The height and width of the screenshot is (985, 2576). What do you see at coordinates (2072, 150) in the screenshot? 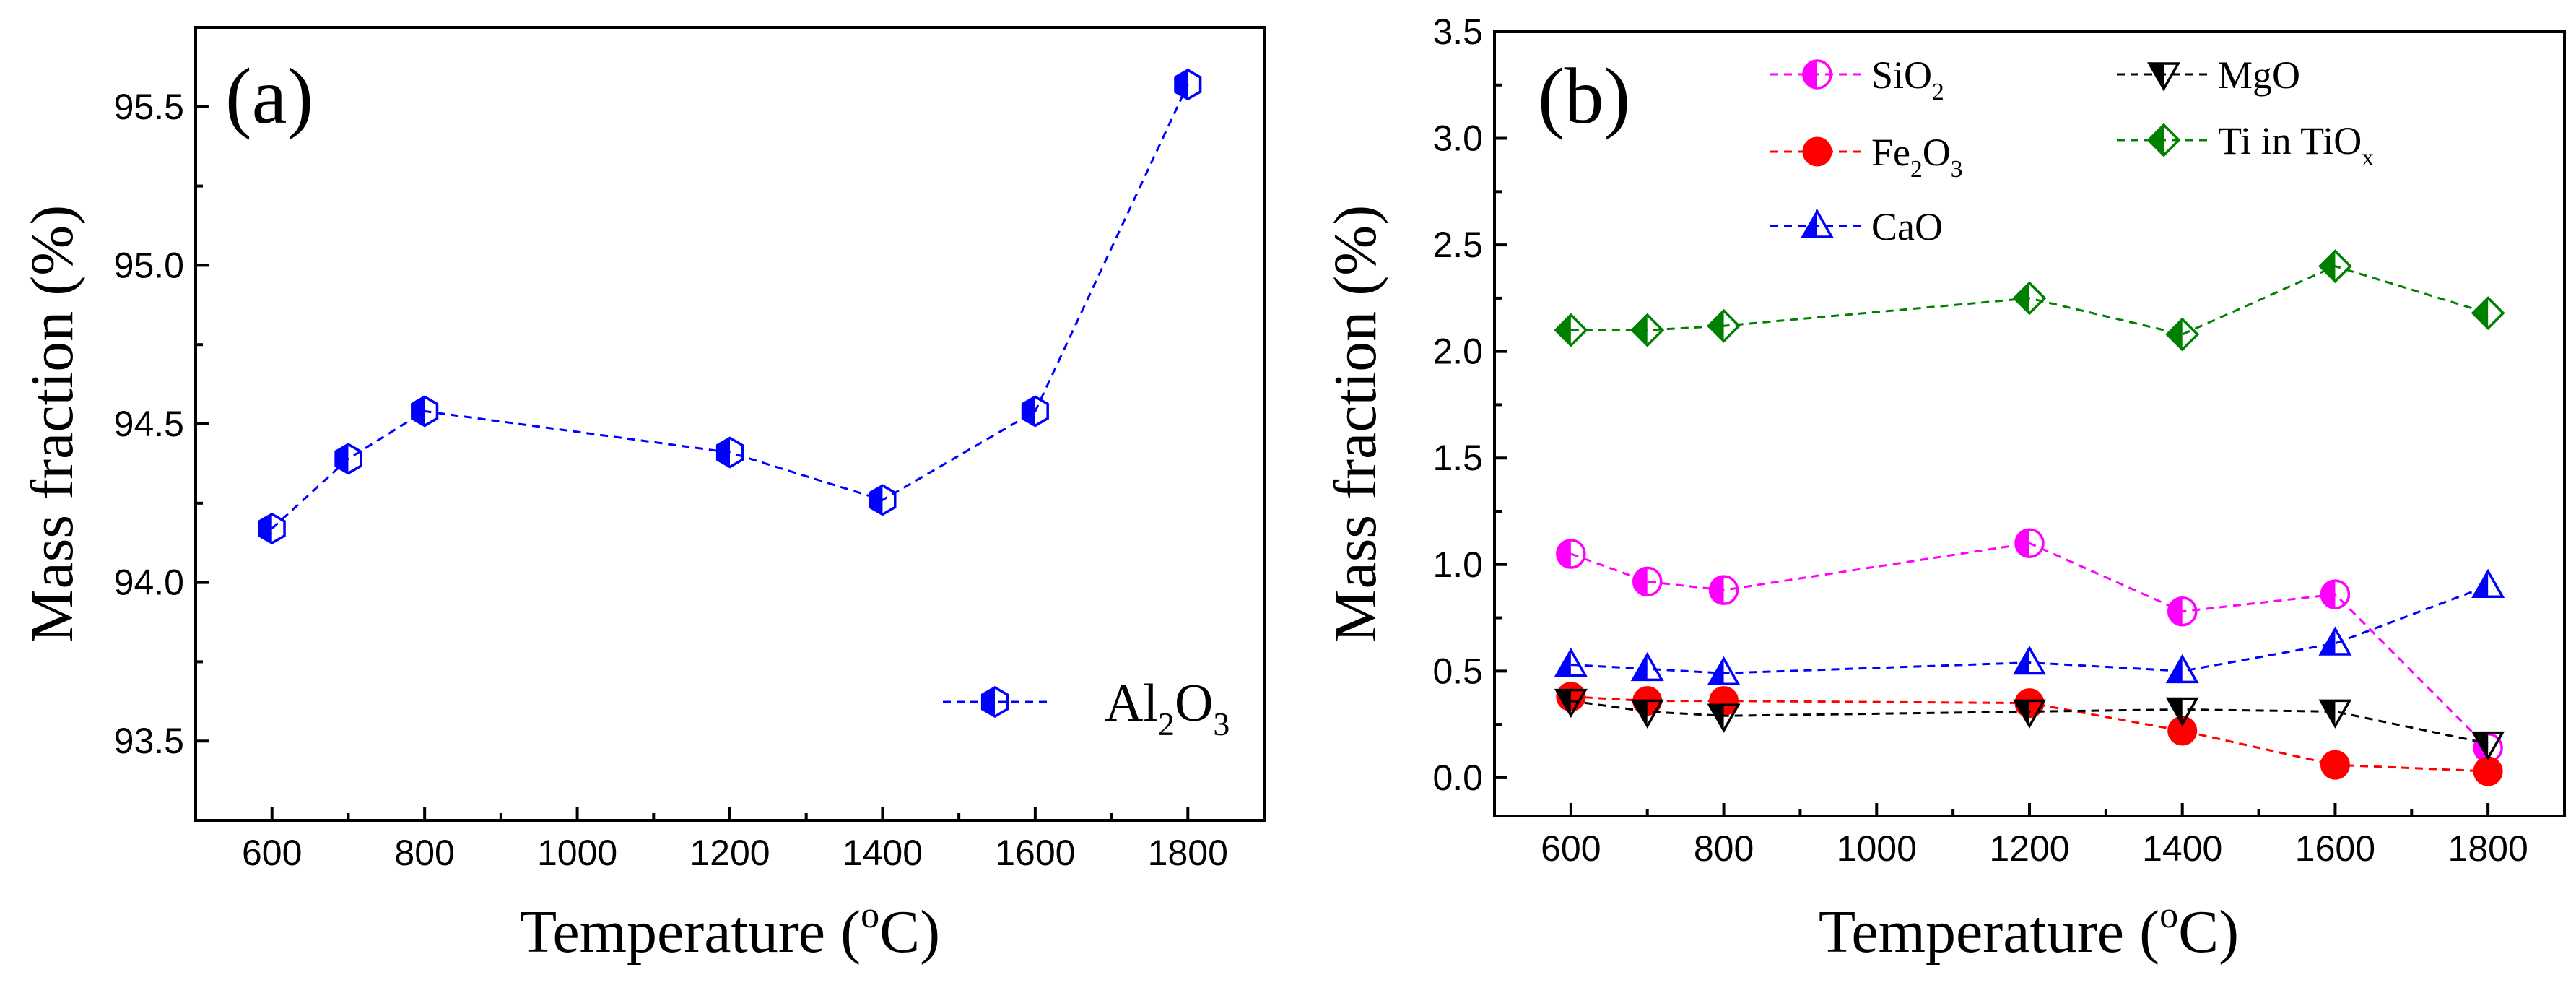
I see `panel-b-legend: SiO2 Fe2O3 CaO MgO Ti in TiOx` at bounding box center [2072, 150].